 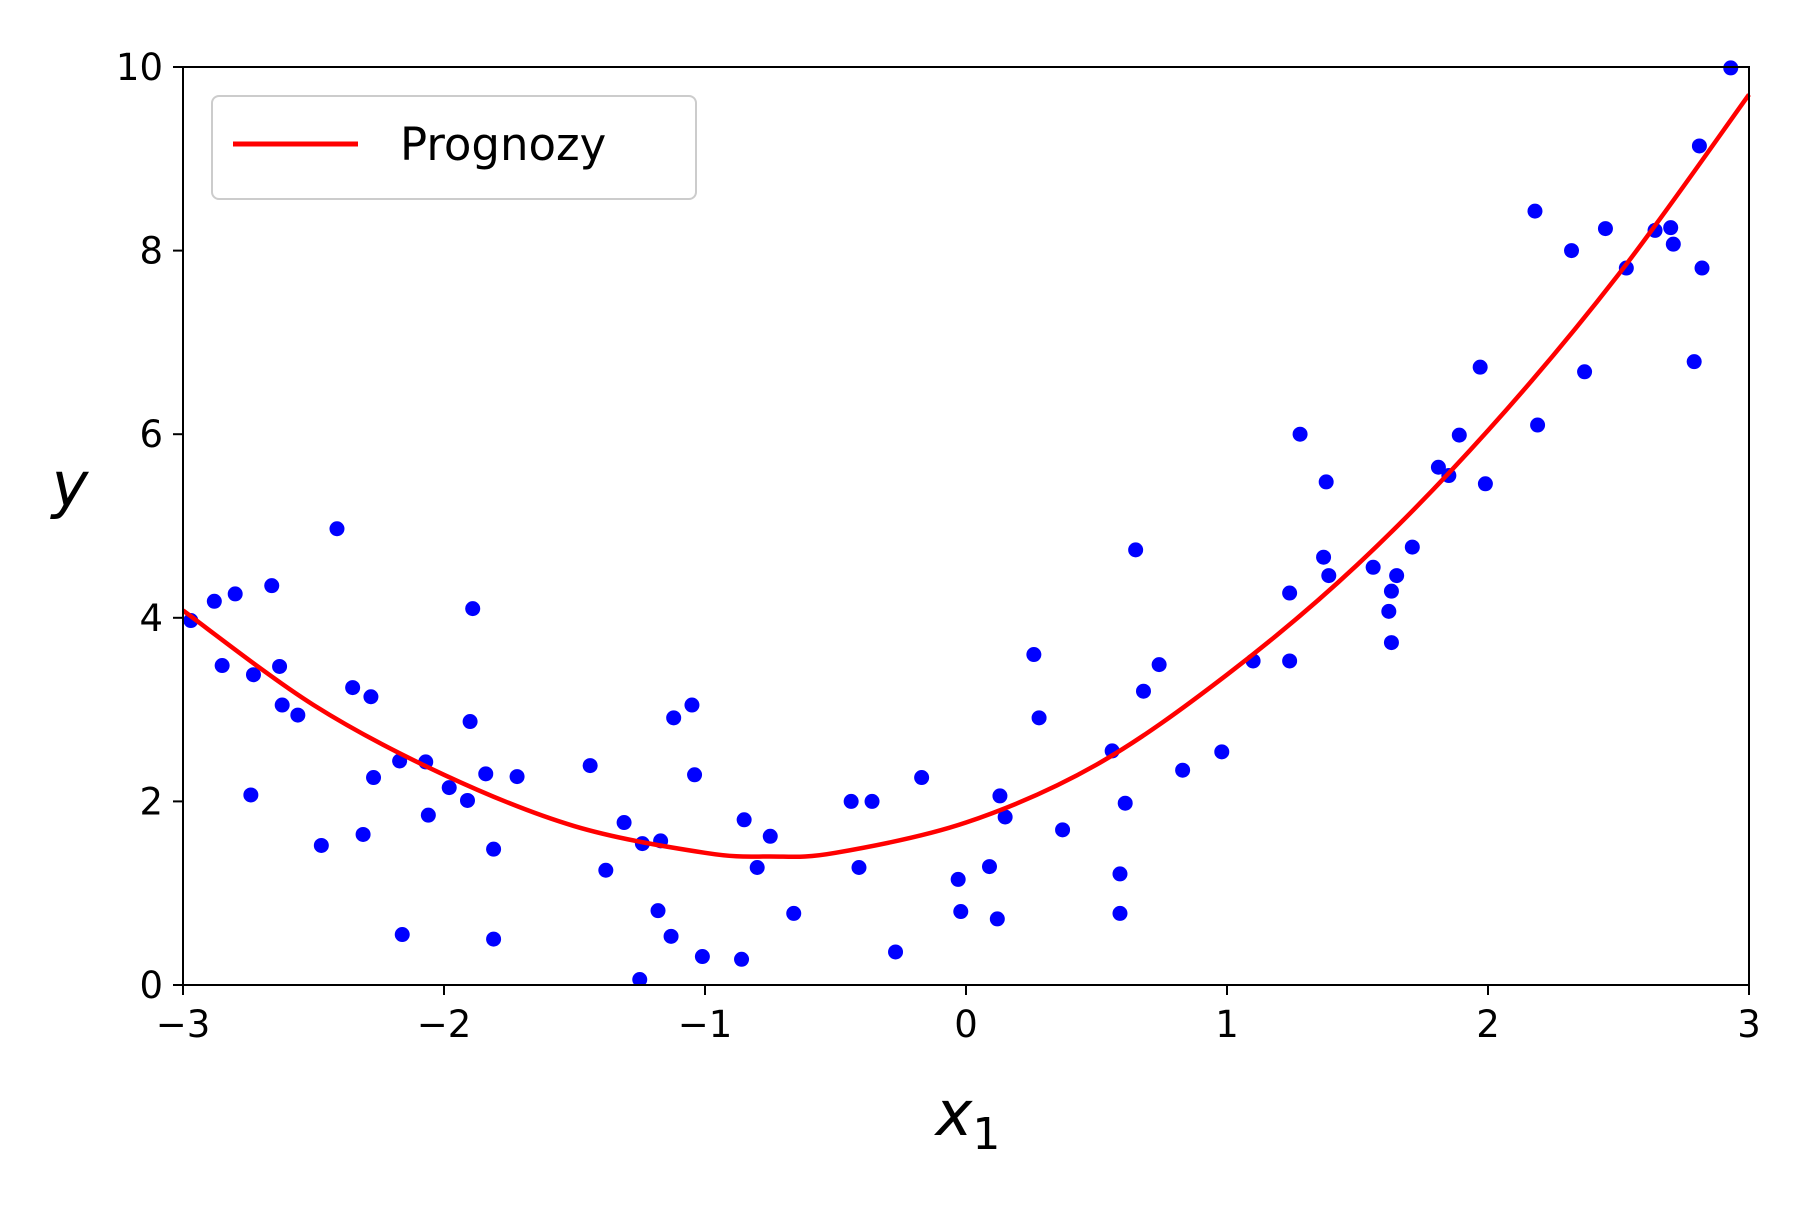 I want to click on x-axis-label: x1, so click(x=967, y=1118).